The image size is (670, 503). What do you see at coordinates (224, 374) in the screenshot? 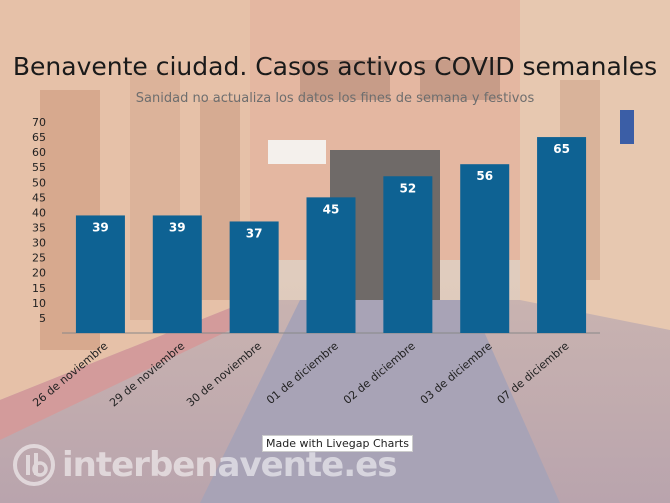
I see `x-tick-label: 30 de noviembre` at bounding box center [224, 374].